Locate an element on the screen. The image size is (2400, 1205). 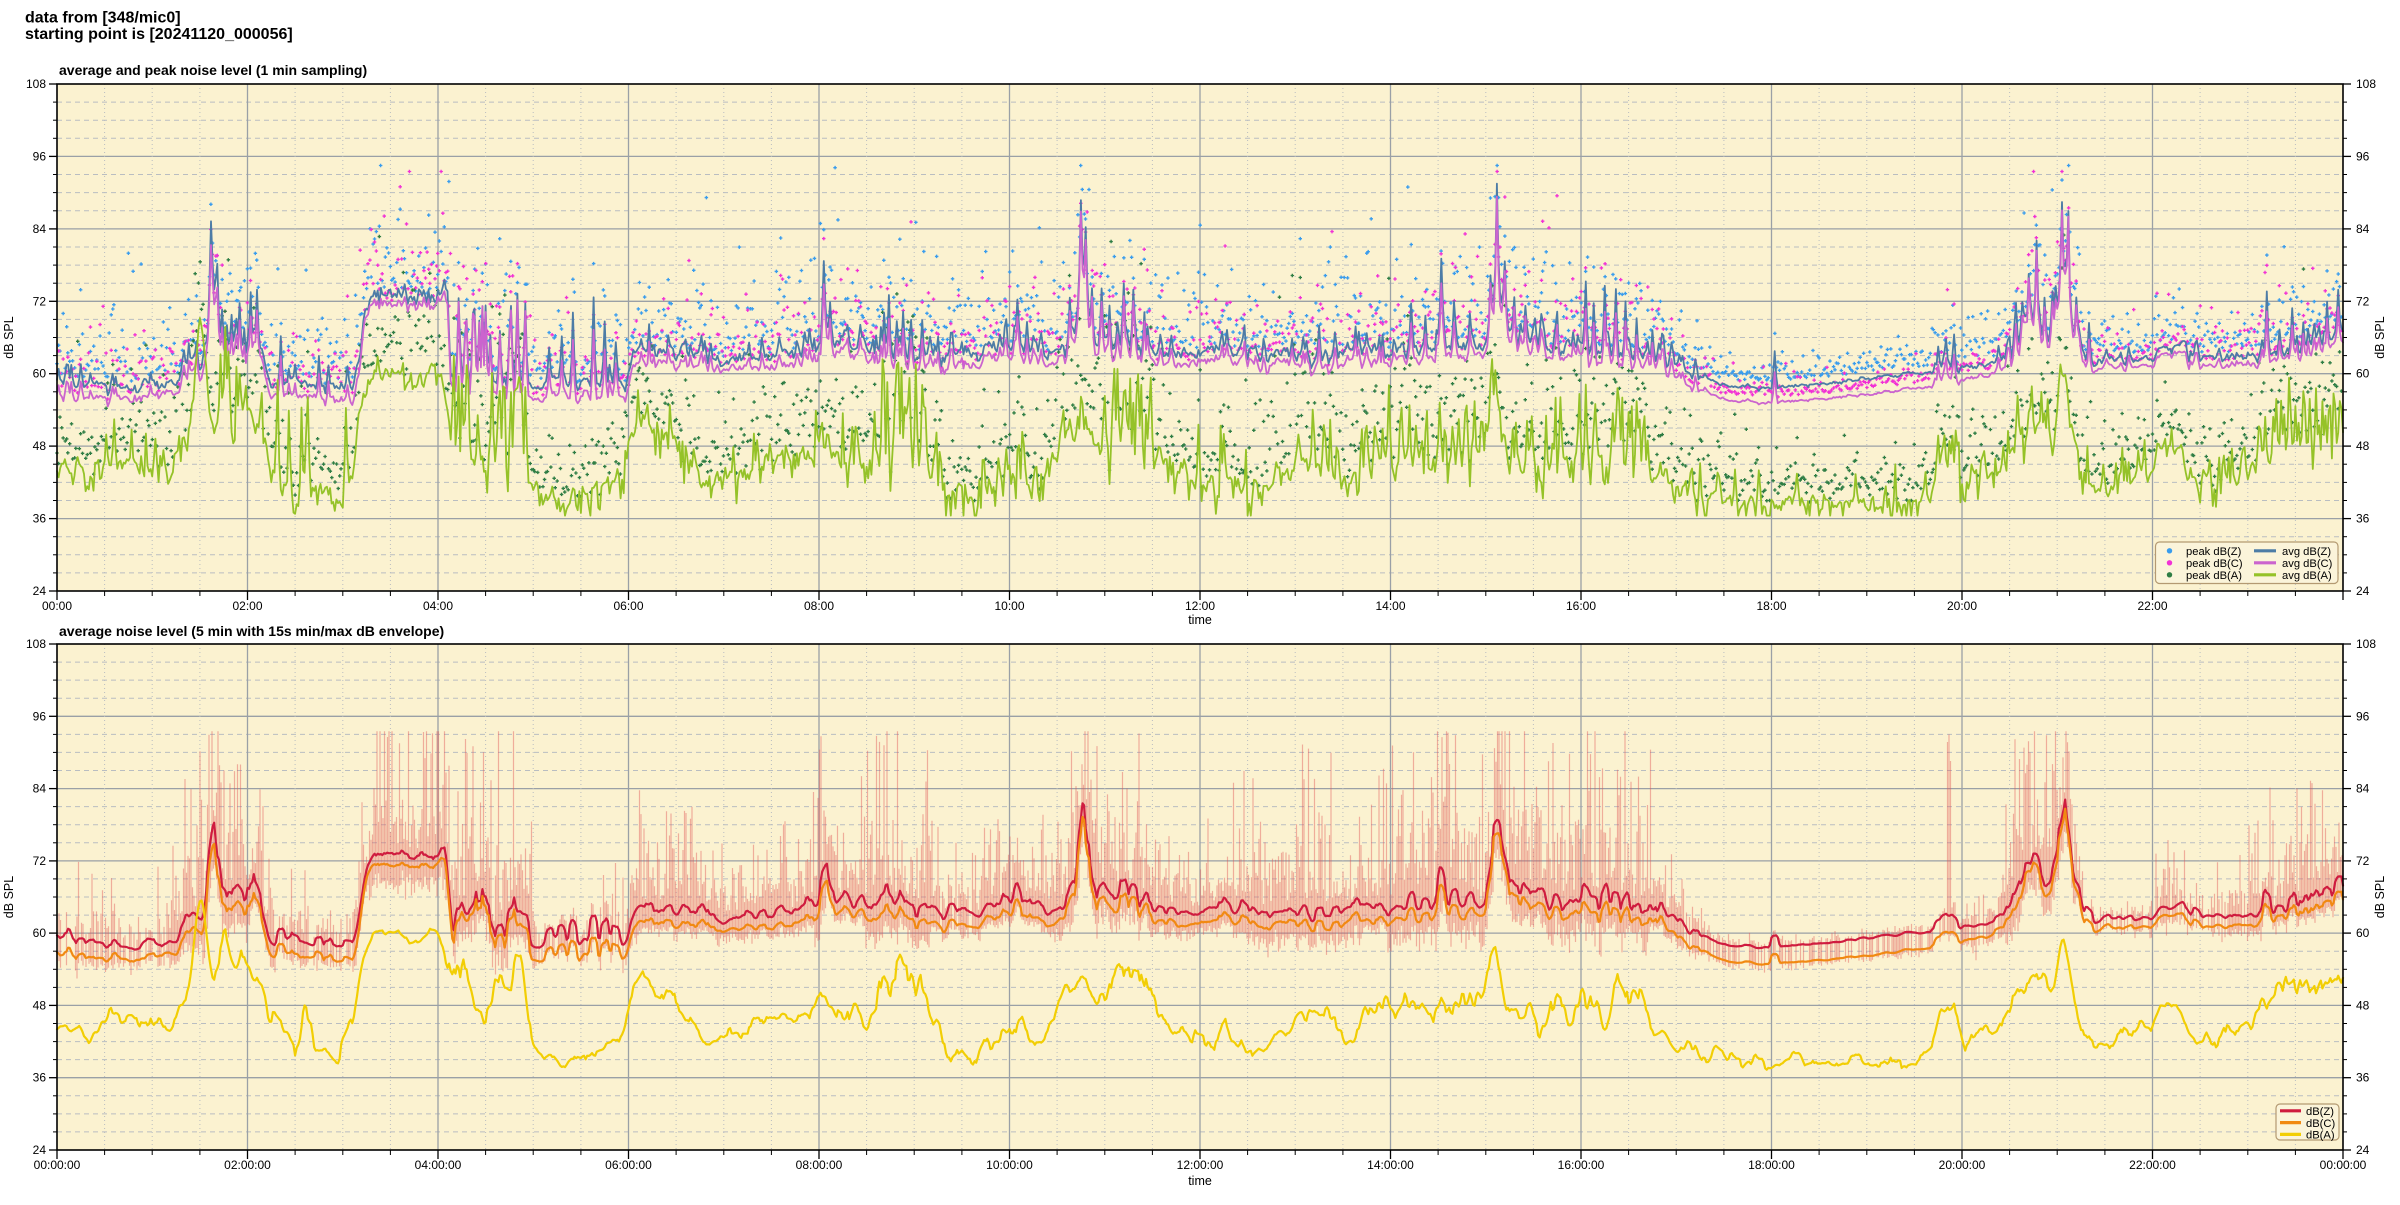
svg-text: 02:00 is located at coordinates (247, 606).